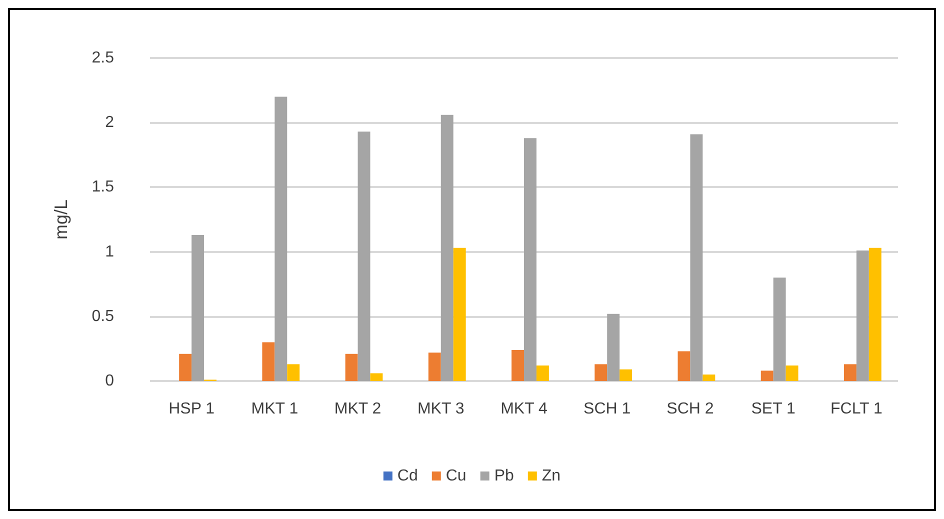  Describe the element at coordinates (103, 187) in the screenshot. I see `y-tick-label: 1.5` at that location.